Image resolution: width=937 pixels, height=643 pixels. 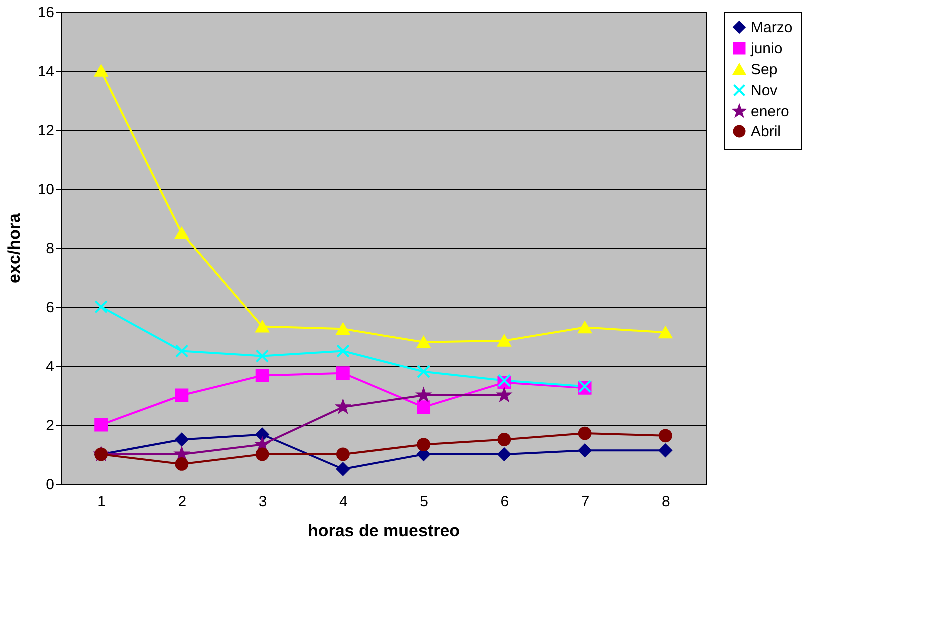 What do you see at coordinates (766, 132) in the screenshot?
I see `legend-label: Abril` at bounding box center [766, 132].